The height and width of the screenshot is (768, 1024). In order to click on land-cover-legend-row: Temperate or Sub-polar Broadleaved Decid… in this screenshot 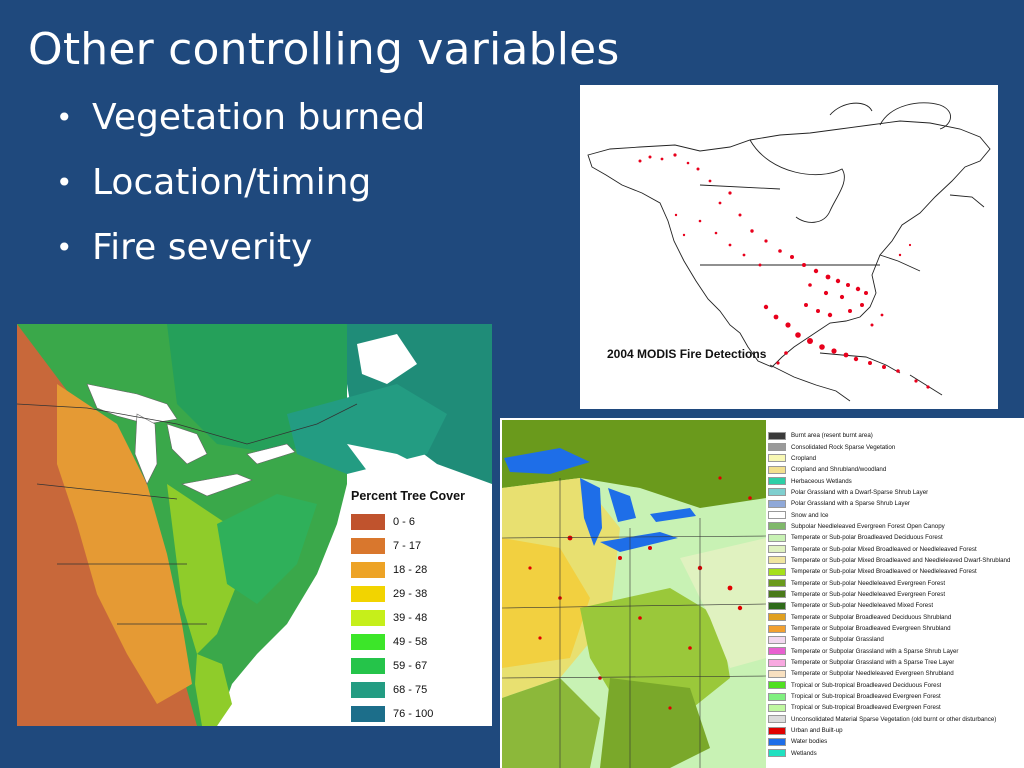, I will do `click(896, 537)`.